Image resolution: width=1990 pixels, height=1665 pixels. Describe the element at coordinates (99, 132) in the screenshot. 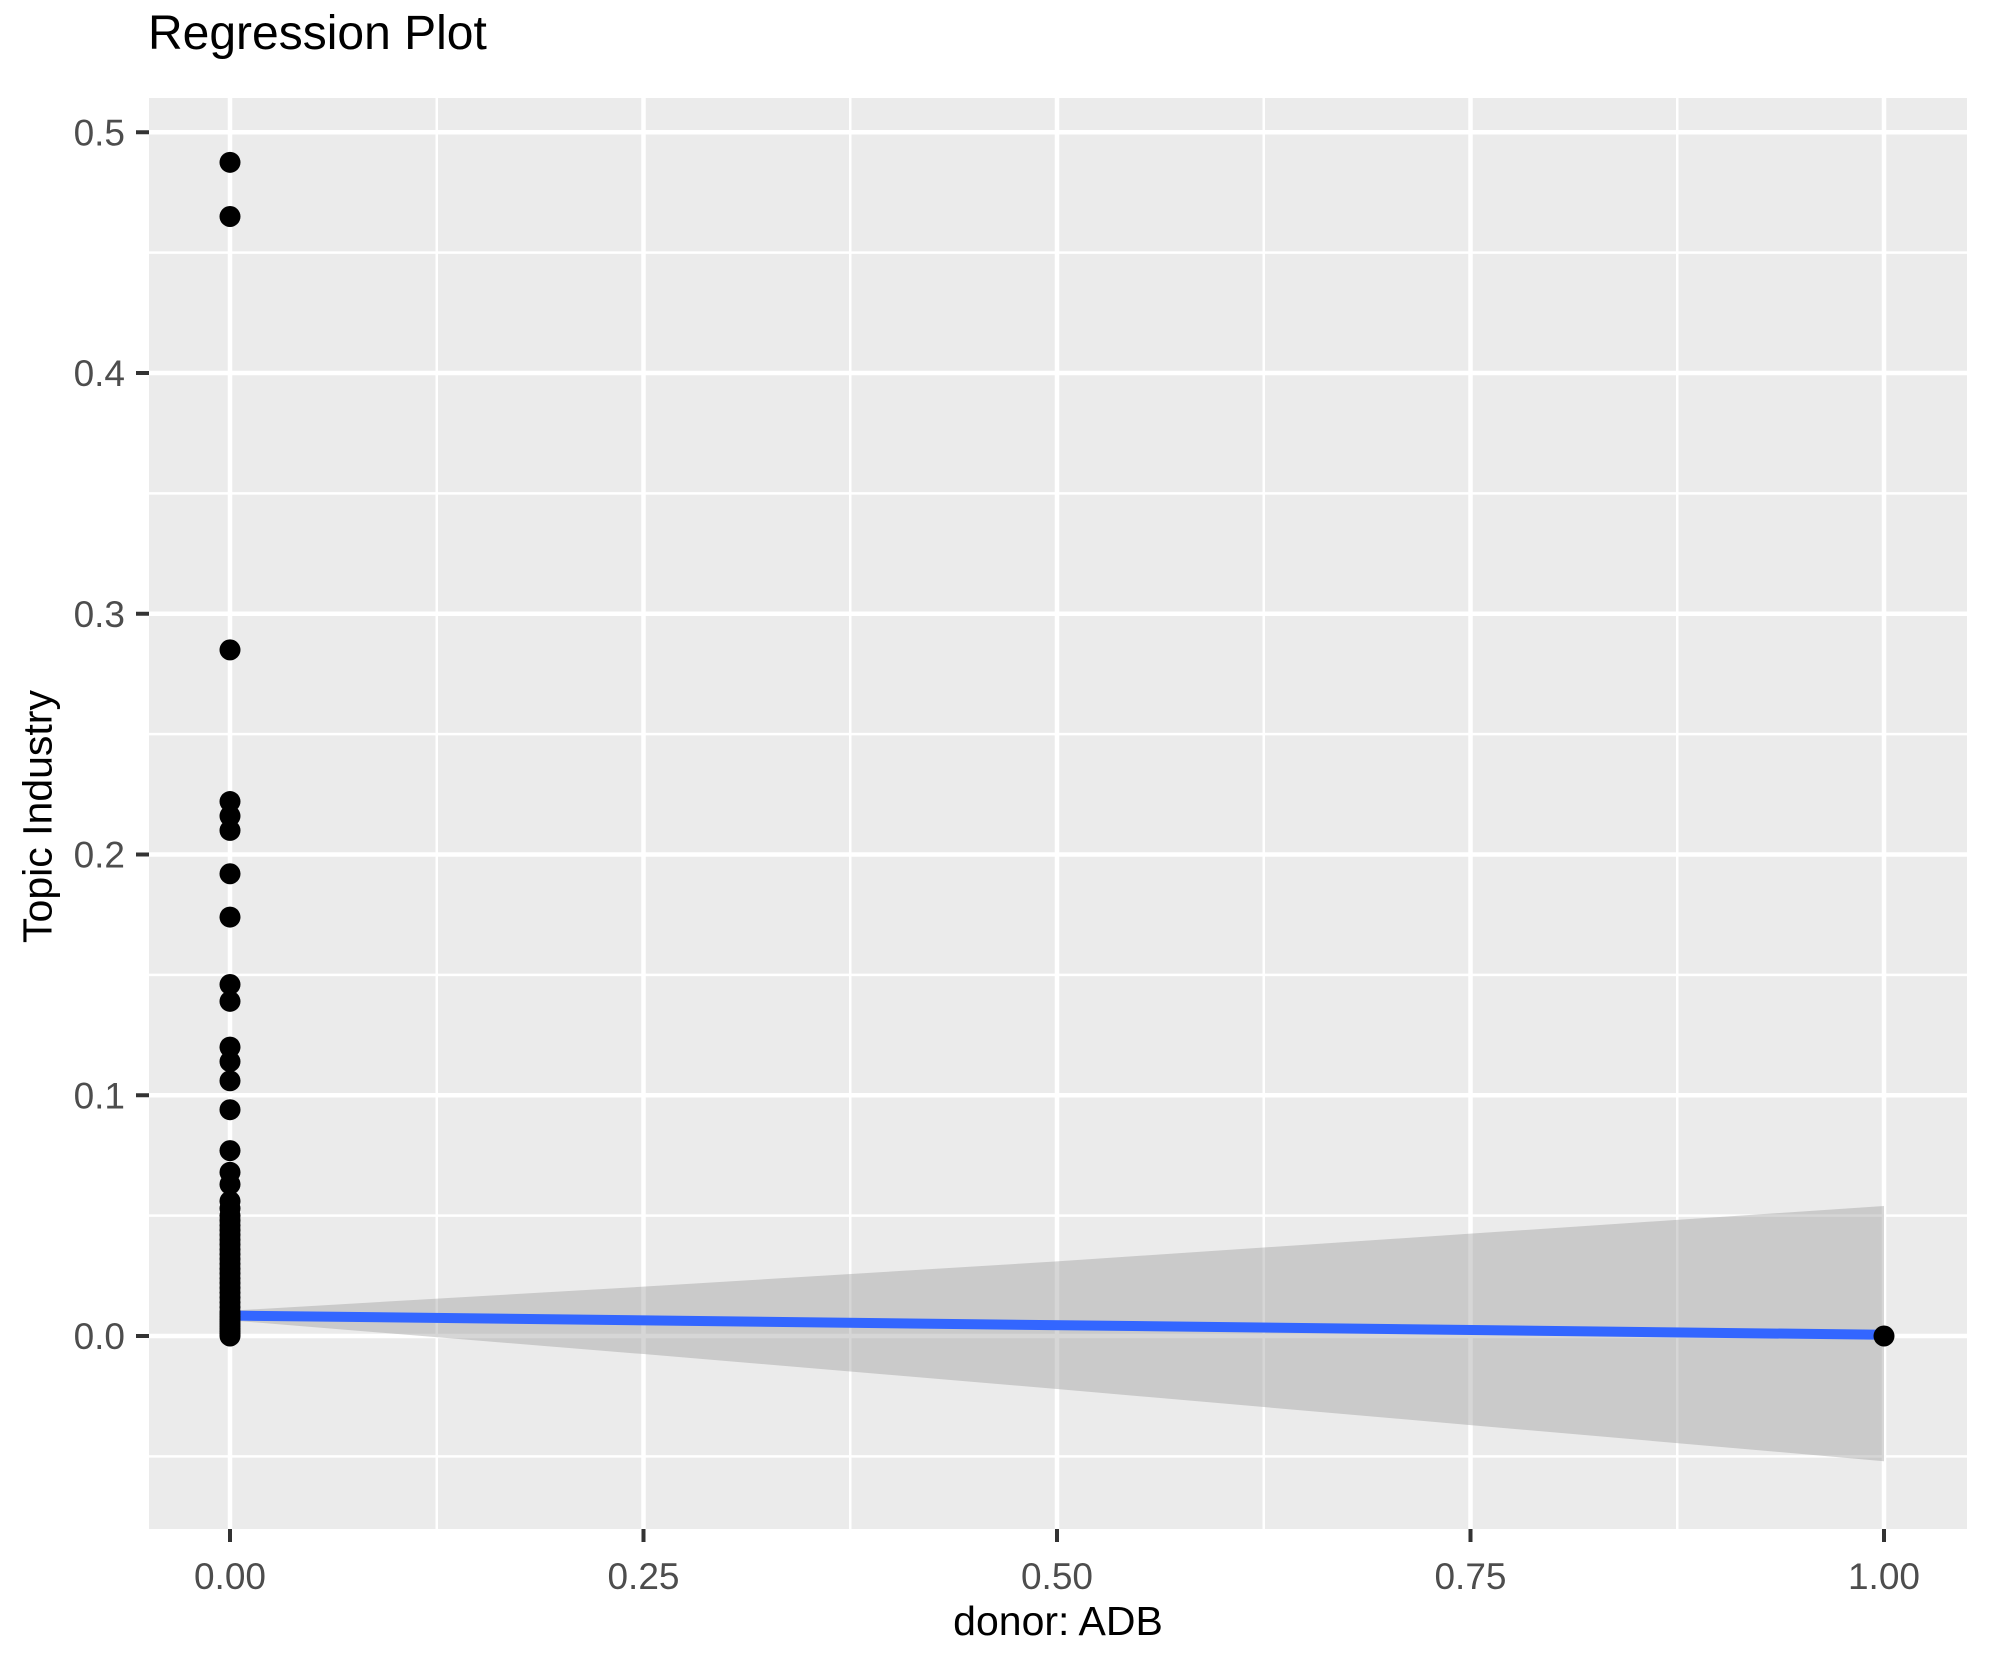

I see `y-axis-tick-label: 0.5` at that location.